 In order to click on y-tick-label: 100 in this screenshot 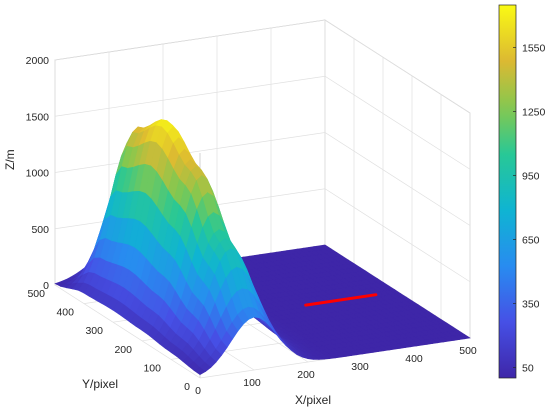, I will do `click(152, 368)`.